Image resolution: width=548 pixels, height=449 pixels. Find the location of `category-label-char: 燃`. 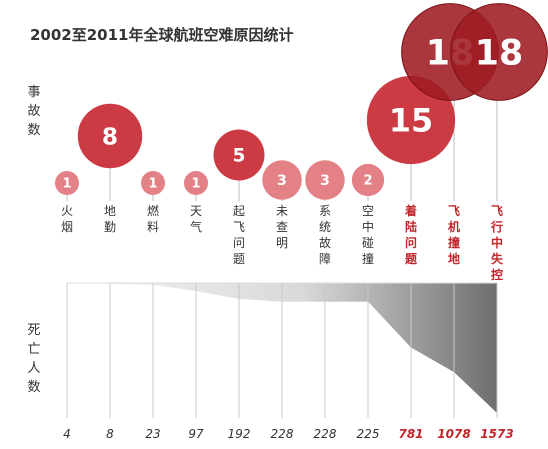

category-label-char: 燃 is located at coordinates (153, 210).